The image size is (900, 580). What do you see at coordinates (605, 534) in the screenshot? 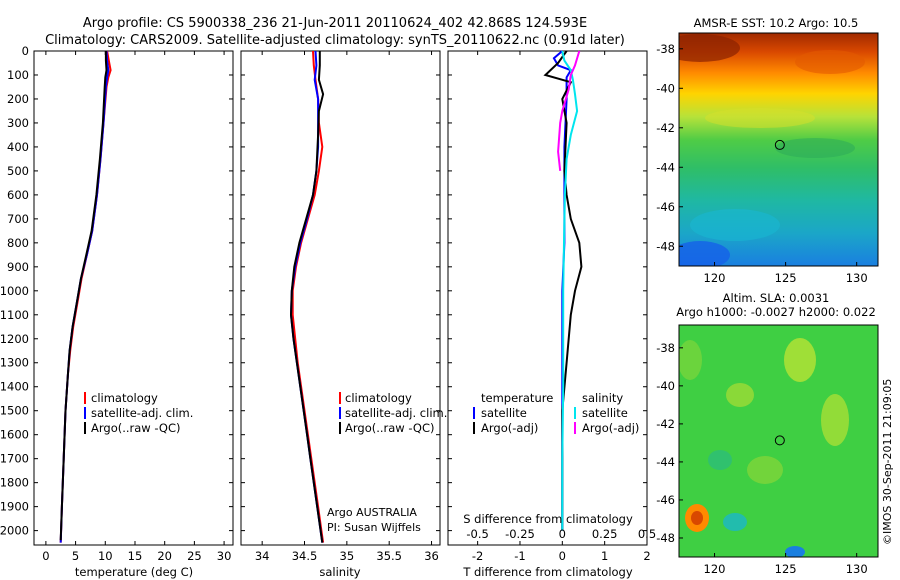
I see `salinity-difference-tick-label: 0.25` at bounding box center [605, 534].